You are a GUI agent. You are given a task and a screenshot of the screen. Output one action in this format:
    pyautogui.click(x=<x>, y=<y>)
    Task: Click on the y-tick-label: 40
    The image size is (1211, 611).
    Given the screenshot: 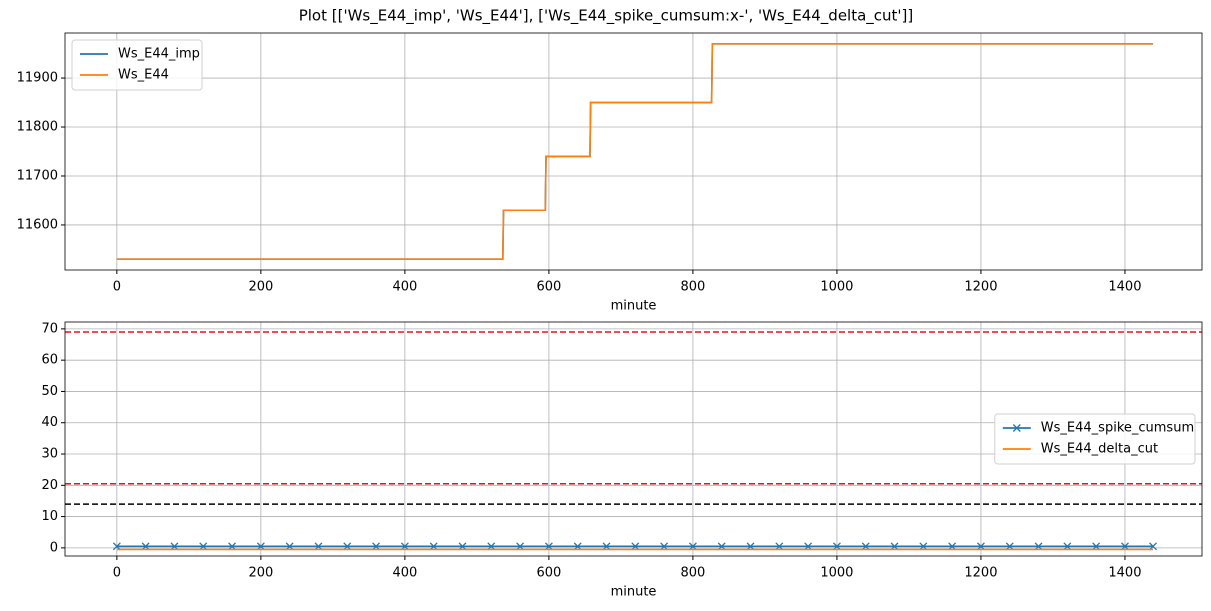 What is the action you would take?
    pyautogui.click(x=49, y=422)
    